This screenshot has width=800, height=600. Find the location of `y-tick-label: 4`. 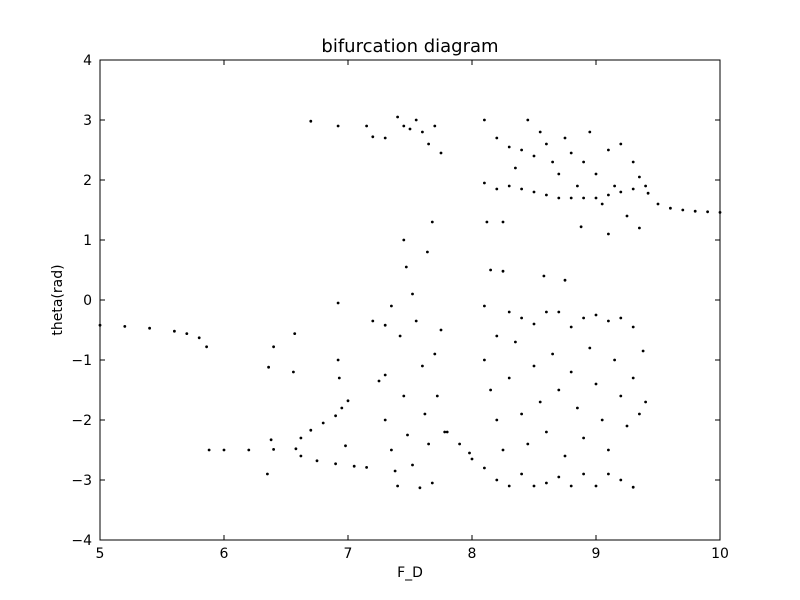

y-tick-label: 4 is located at coordinates (87, 61).